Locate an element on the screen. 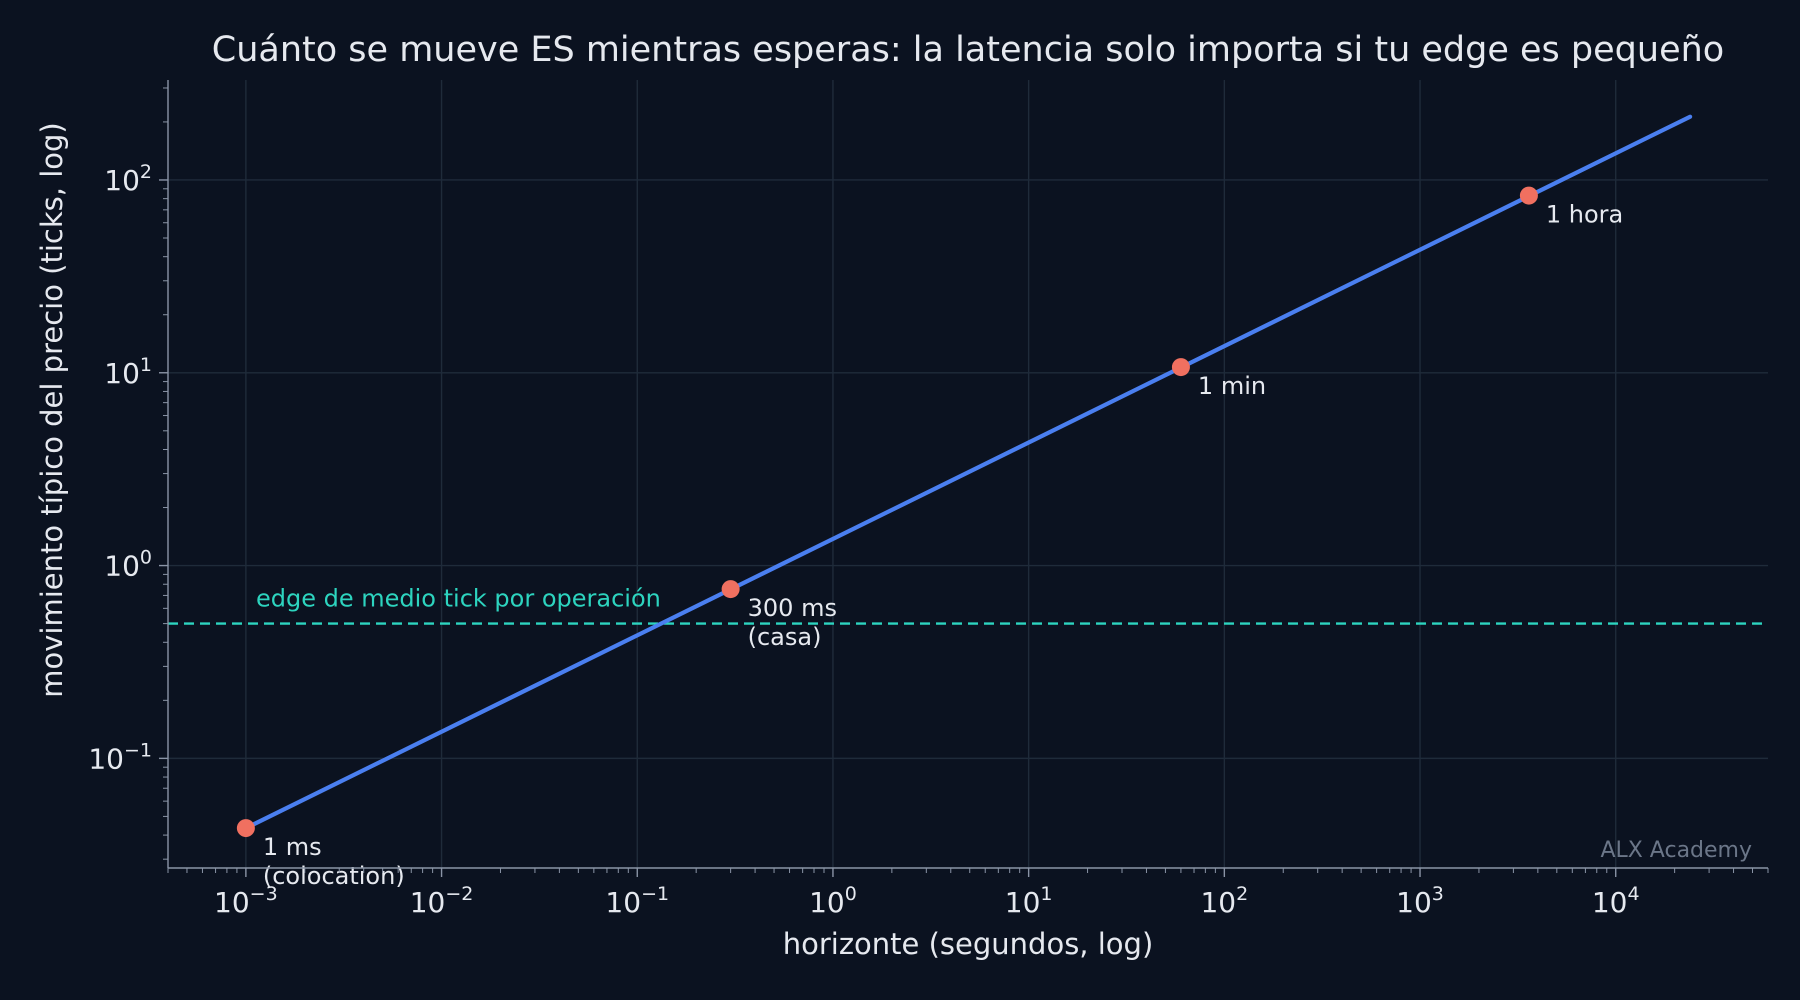  x-tick-label-6: 10³ is located at coordinates (1420, 901).